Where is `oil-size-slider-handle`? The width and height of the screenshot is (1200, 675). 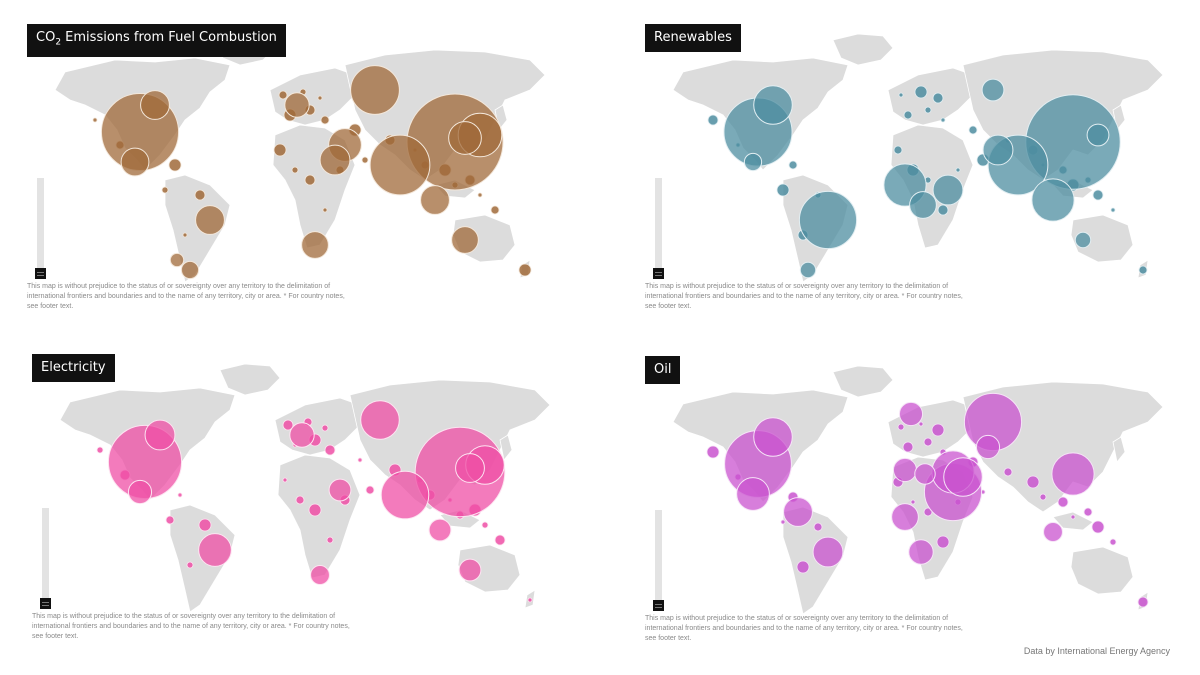
oil-size-slider-handle is located at coordinates (658, 605).